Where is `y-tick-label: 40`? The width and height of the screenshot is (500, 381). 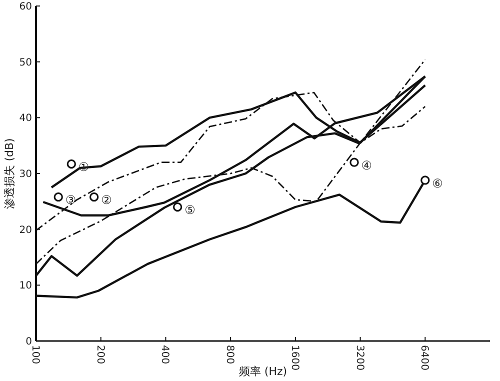 y-tick-label: 40 is located at coordinates (25, 118).